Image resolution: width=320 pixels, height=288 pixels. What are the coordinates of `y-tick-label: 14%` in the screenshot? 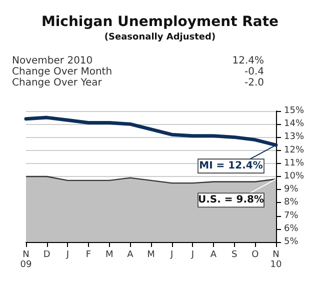 It's located at (294, 124).